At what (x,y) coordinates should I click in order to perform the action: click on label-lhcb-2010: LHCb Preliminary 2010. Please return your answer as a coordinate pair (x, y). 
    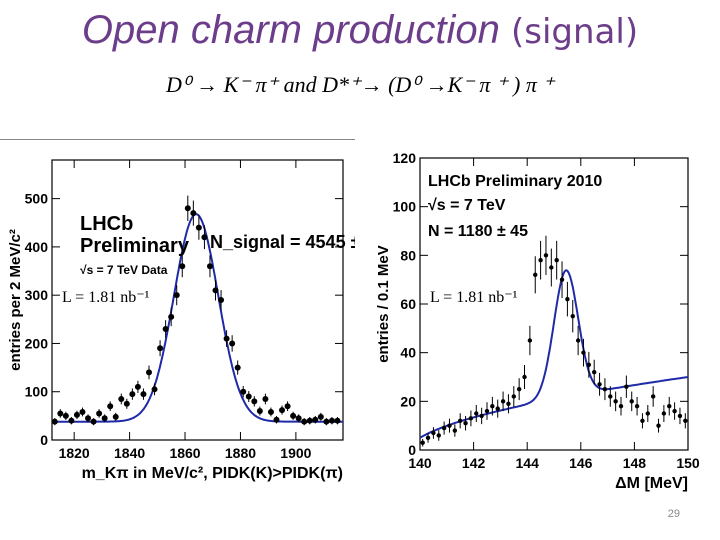
    Looking at the image, I should click on (515, 181).